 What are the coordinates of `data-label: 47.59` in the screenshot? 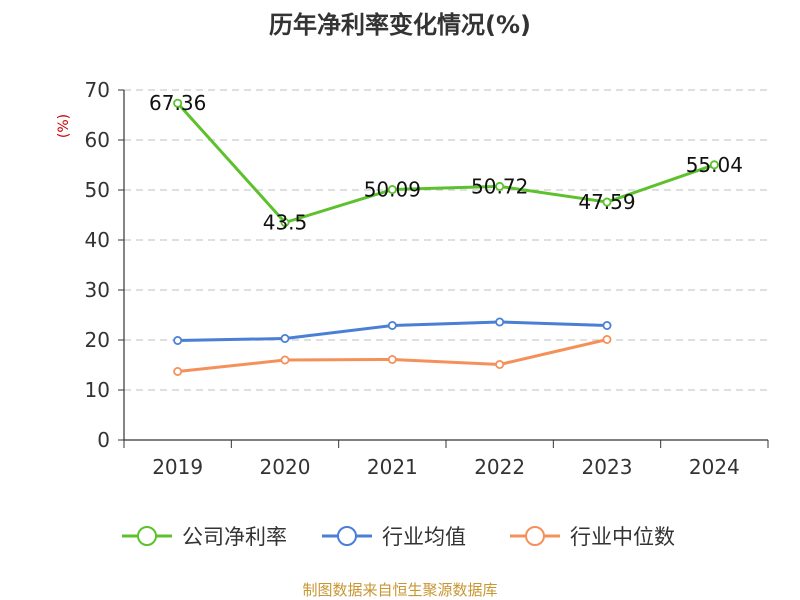 It's located at (606, 202).